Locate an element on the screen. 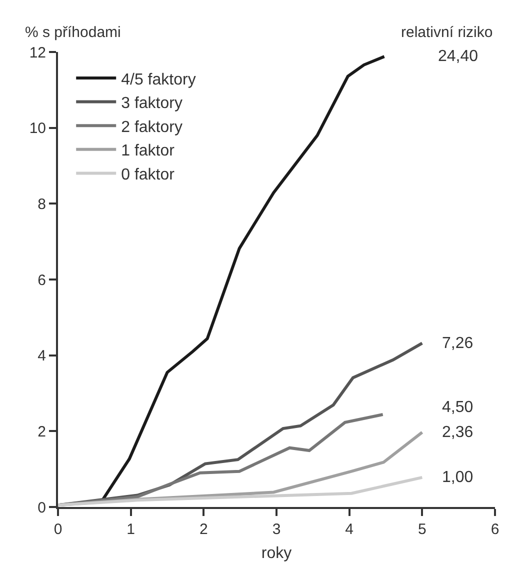 The height and width of the screenshot is (583, 511). legend-label: 0 faktor is located at coordinates (148, 175).